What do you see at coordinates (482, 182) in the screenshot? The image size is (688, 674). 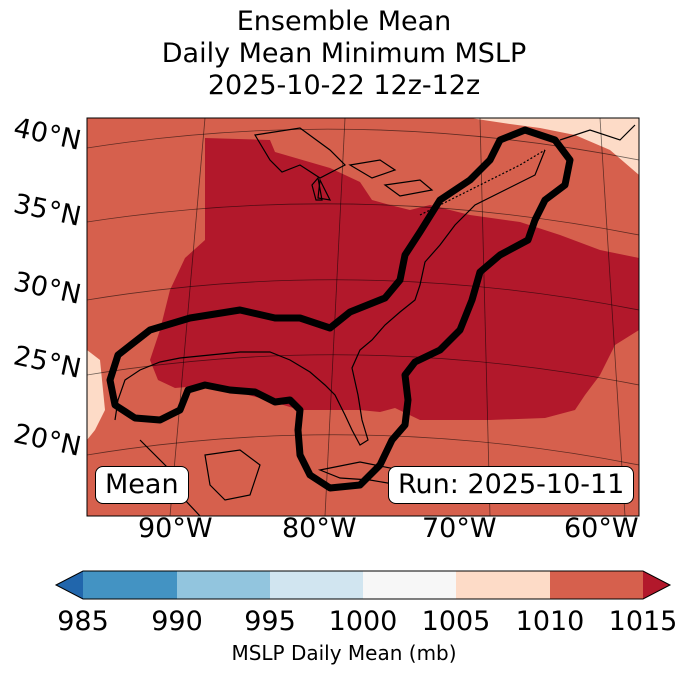 I see `border-us-canada` at bounding box center [482, 182].